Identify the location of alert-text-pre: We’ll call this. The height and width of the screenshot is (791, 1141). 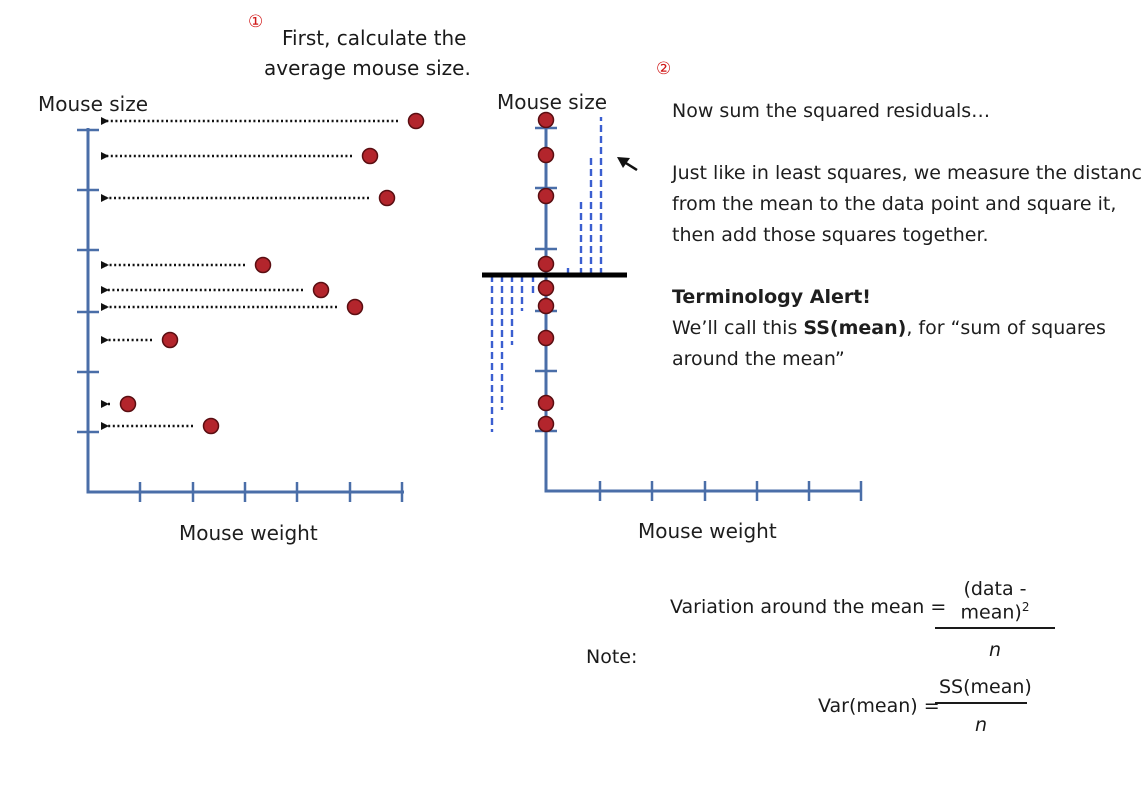
(738, 328).